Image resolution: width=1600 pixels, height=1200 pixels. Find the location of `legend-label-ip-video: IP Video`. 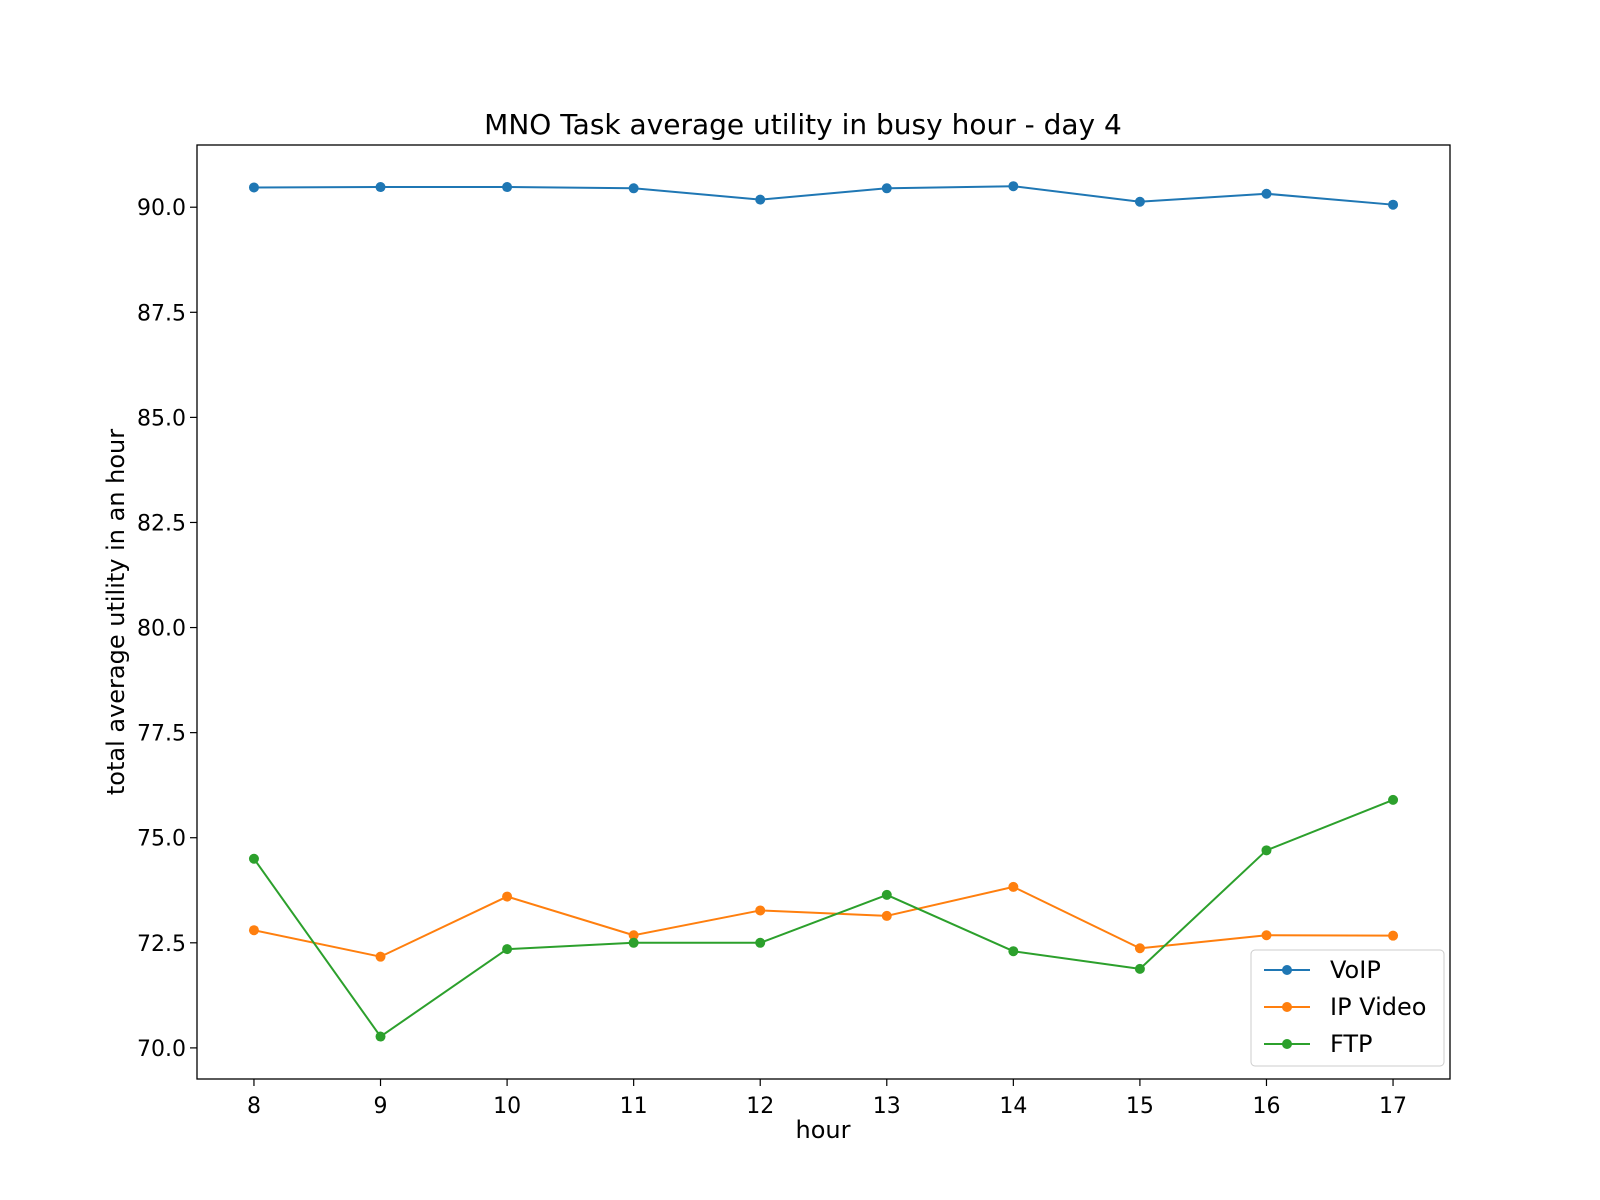

legend-label-ip-video: IP Video is located at coordinates (1378, 1007).